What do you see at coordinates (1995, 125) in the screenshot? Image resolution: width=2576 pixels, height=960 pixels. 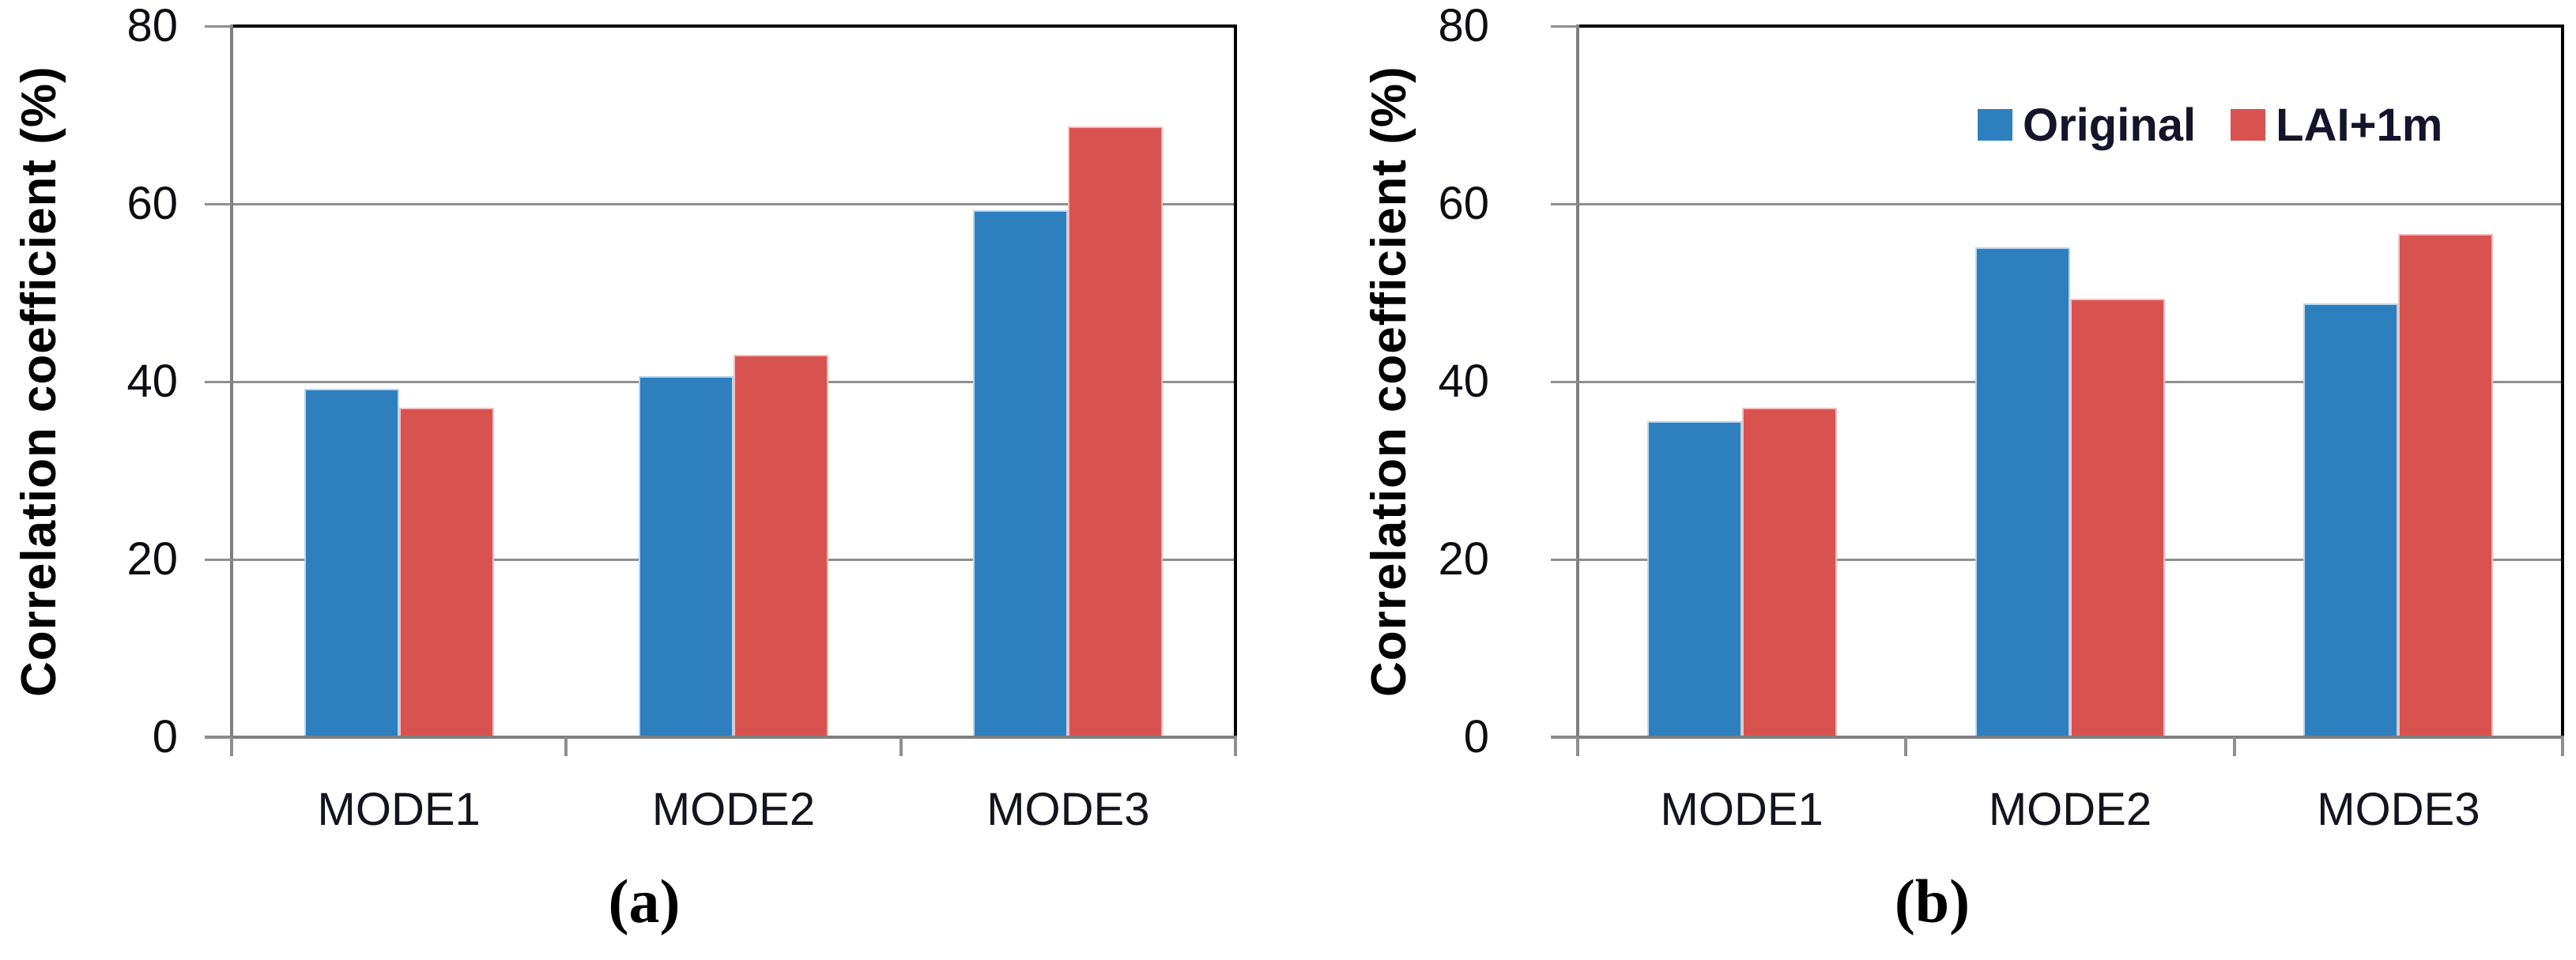 I see `legend-swatch-original` at bounding box center [1995, 125].